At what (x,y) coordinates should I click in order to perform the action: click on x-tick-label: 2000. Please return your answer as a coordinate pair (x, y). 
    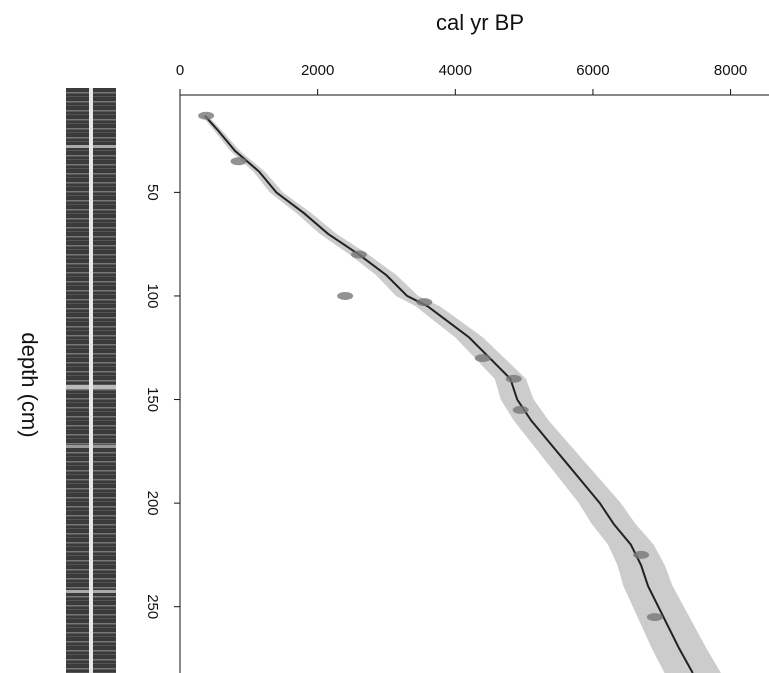
    Looking at the image, I should click on (317, 70).